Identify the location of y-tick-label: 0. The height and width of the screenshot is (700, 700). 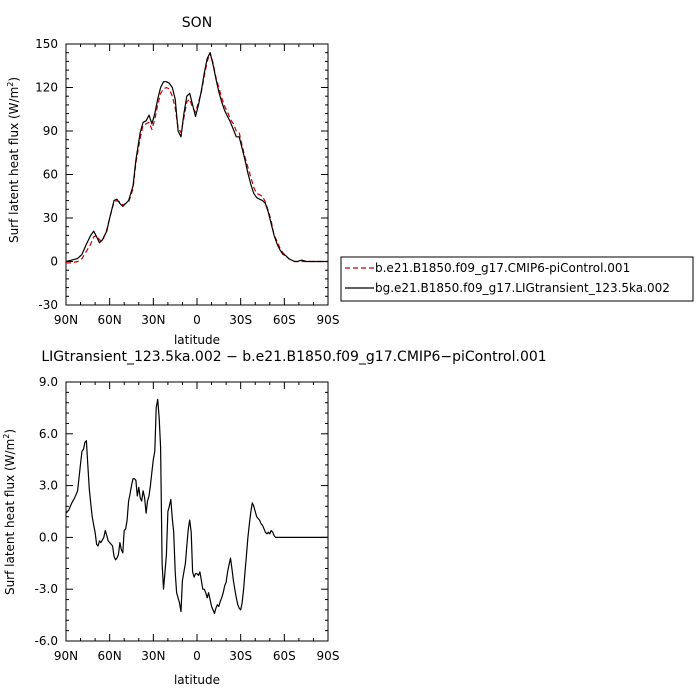
(54, 262).